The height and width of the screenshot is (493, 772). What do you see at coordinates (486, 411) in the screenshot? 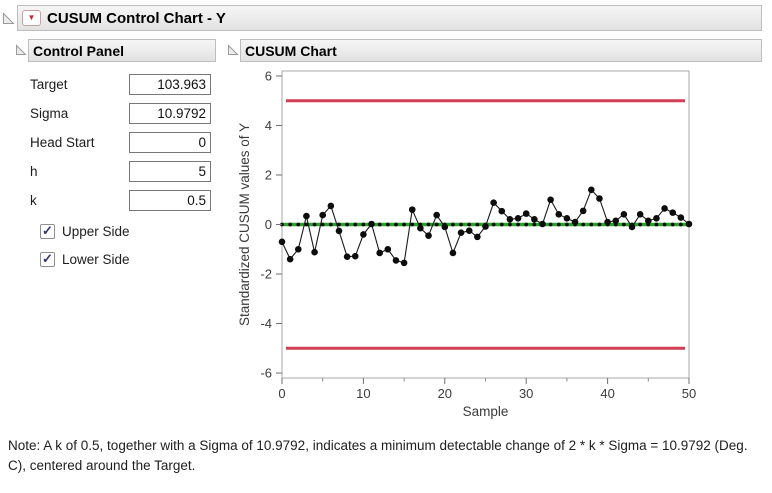
I see `x-axis-label: Sample` at bounding box center [486, 411].